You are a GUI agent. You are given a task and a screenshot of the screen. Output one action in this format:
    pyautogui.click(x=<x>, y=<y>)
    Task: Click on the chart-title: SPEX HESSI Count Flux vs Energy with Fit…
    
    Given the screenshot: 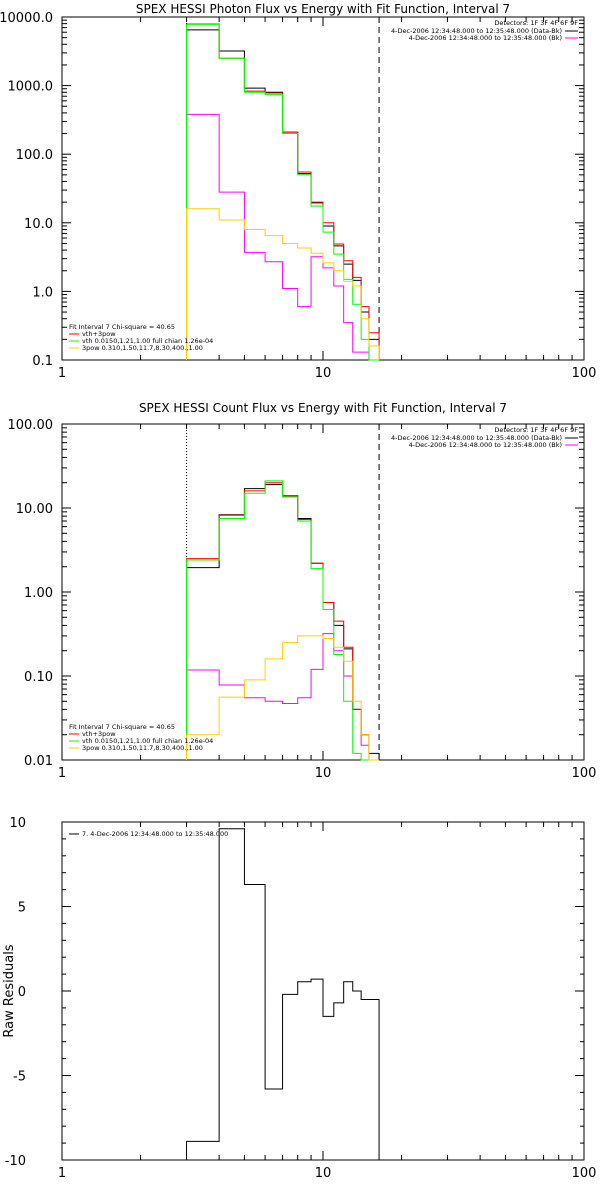 What is the action you would take?
    pyautogui.click(x=323, y=408)
    